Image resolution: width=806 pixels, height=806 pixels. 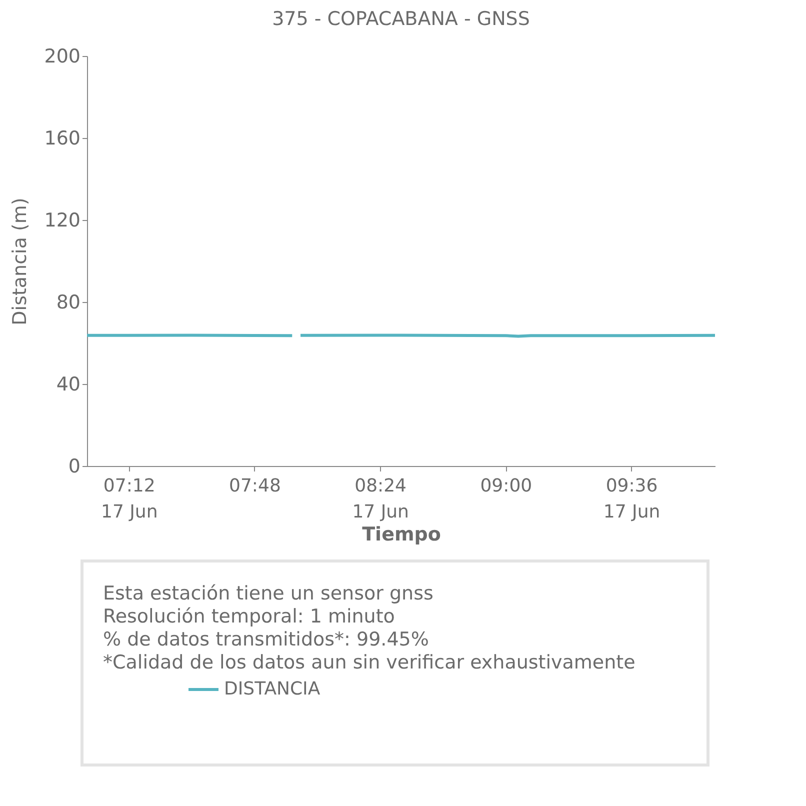 What do you see at coordinates (68, 303) in the screenshot?
I see `y-tick-label: 80` at bounding box center [68, 303].